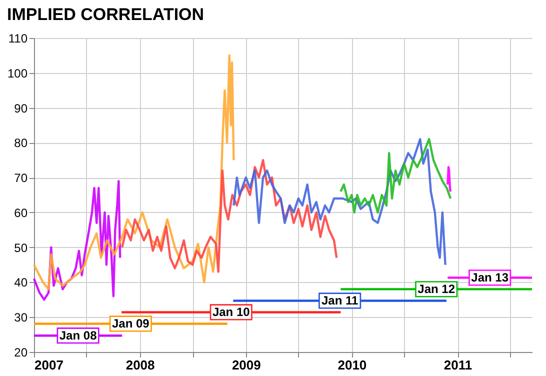  Describe the element at coordinates (21, 143) in the screenshot. I see `y-tick-label: 80` at that location.